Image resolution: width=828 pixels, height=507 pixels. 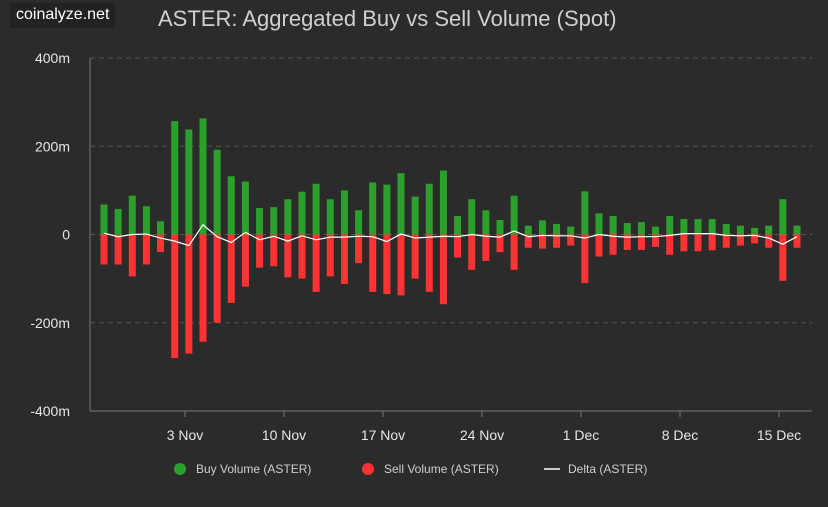 What do you see at coordinates (52, 146) in the screenshot?
I see `y-tick-label: 200m` at bounding box center [52, 146].